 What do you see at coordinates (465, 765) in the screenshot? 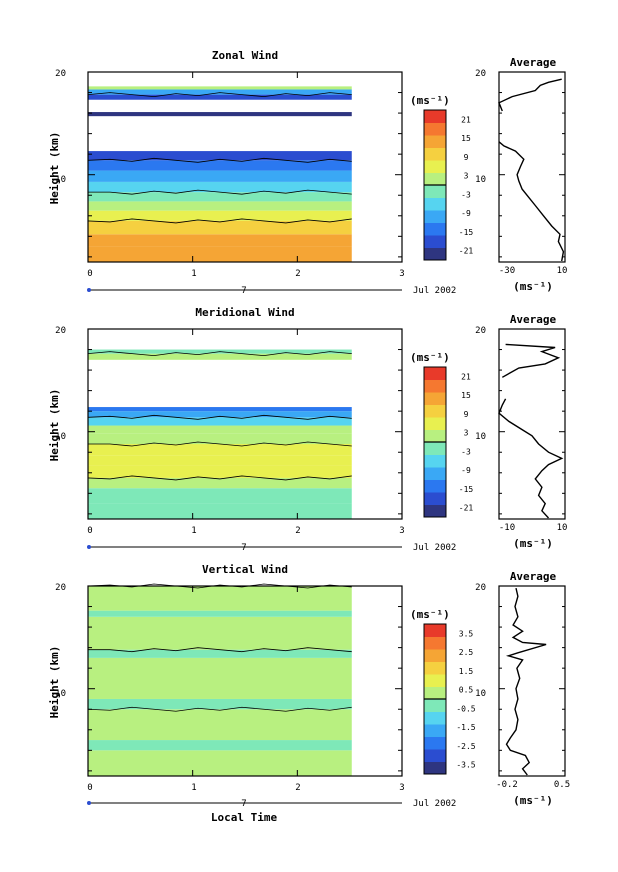
I see `colorbar-tick-label: -3.5` at bounding box center [465, 765].